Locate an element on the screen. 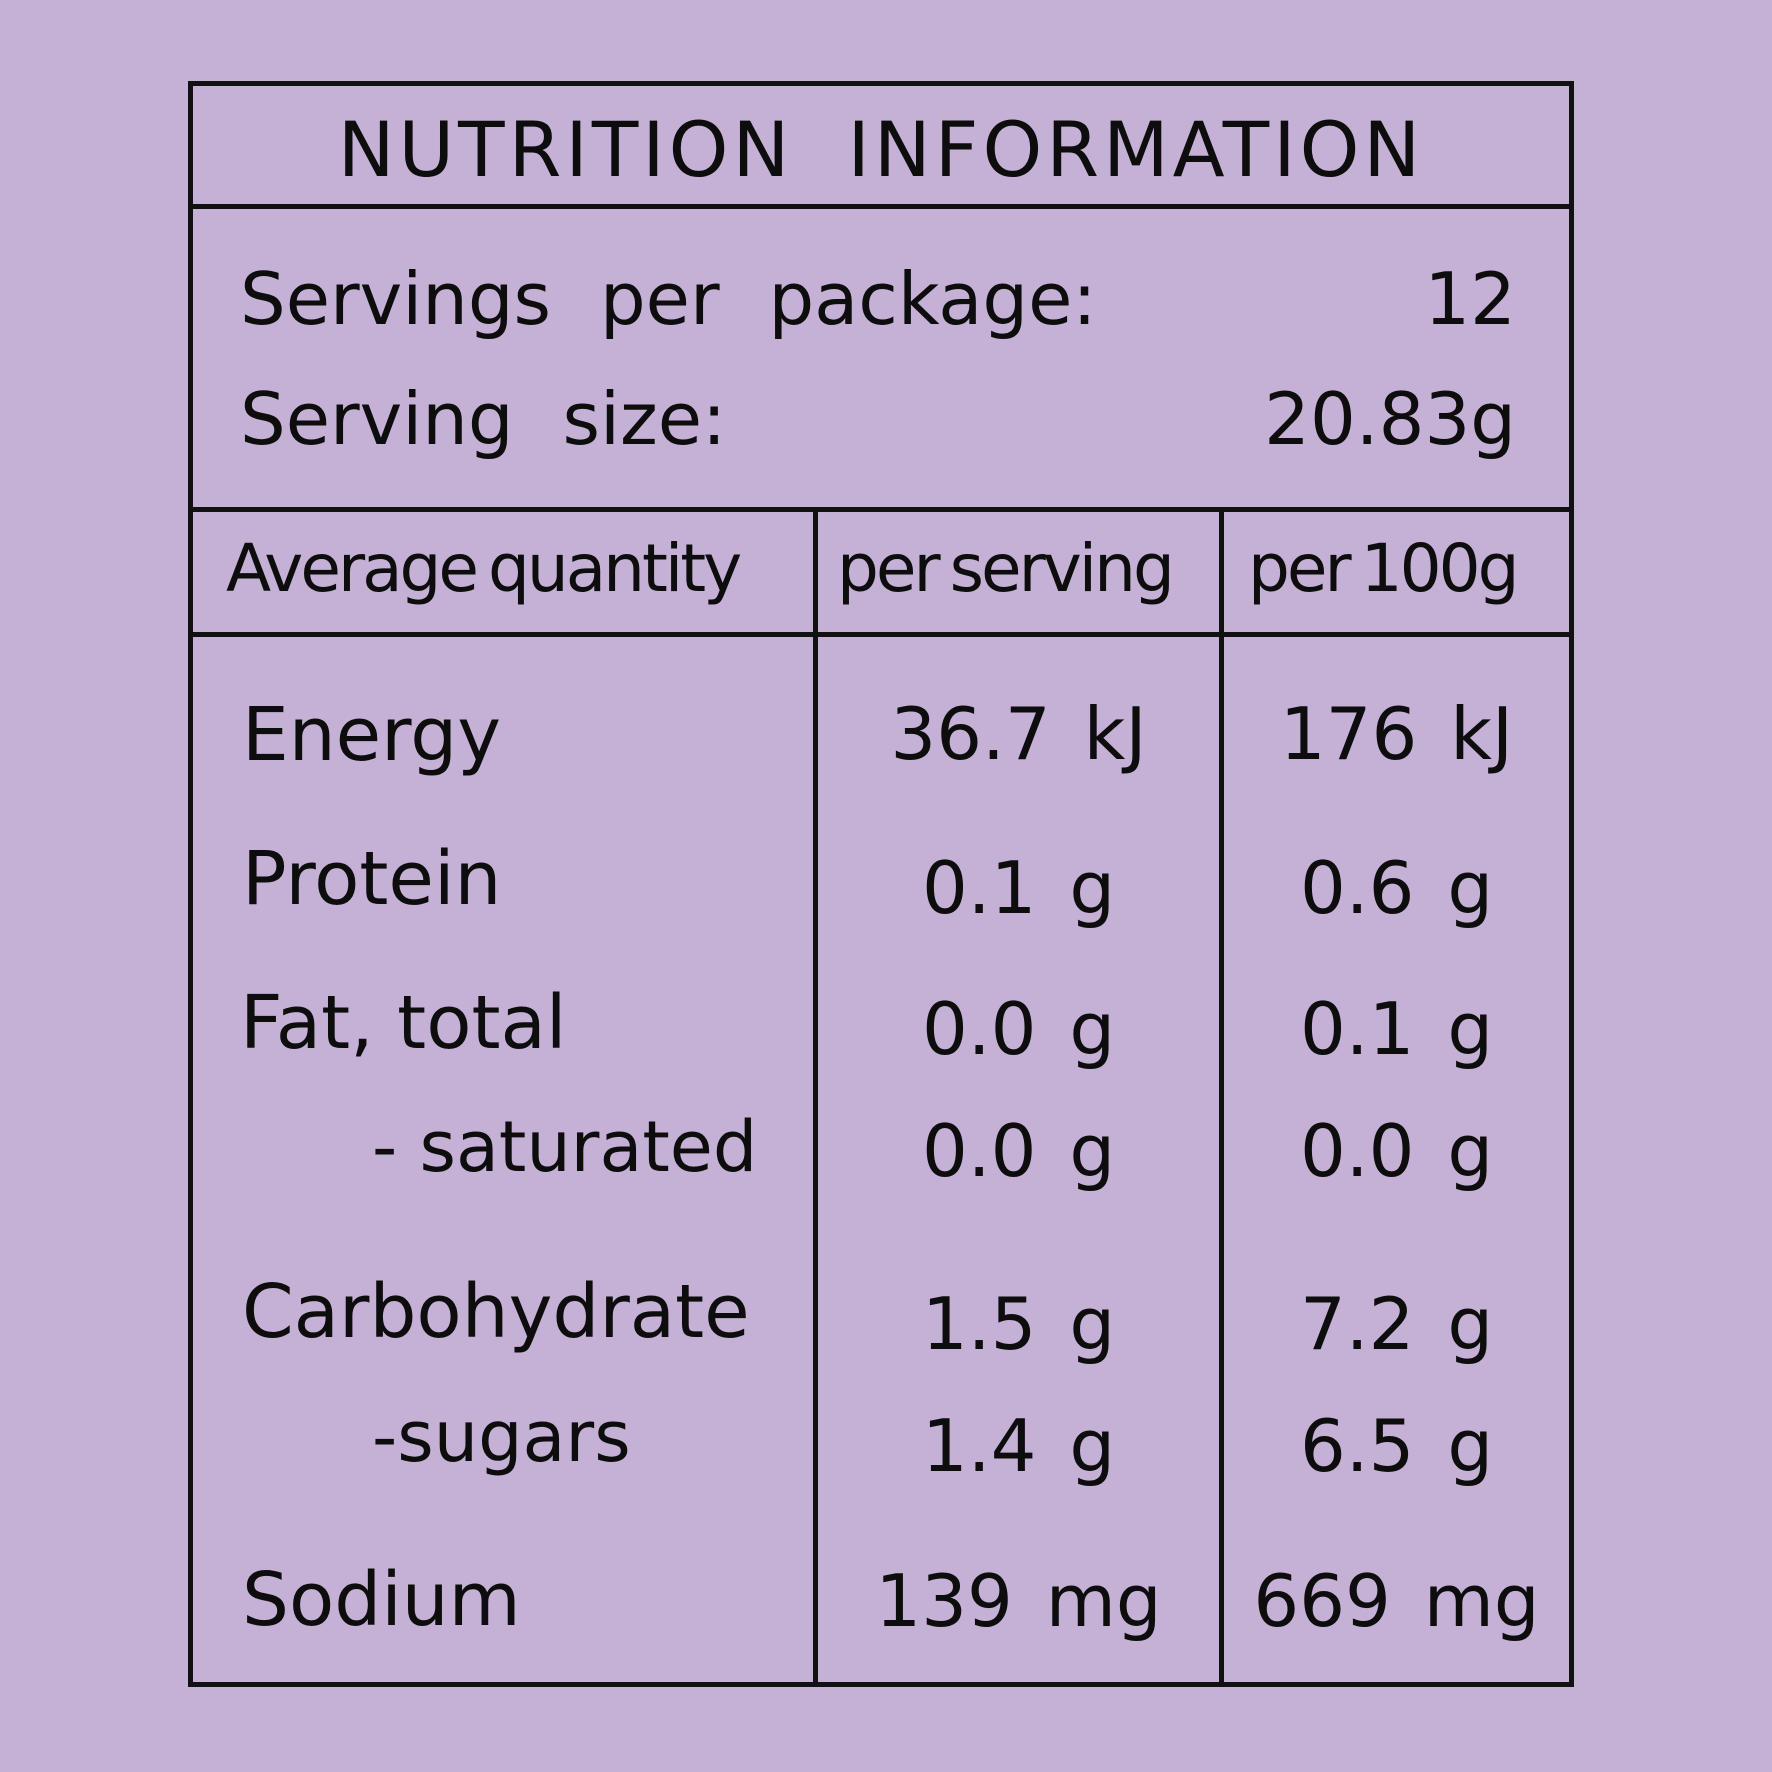  row-label-sugars: -sugars is located at coordinates (501, 1437).